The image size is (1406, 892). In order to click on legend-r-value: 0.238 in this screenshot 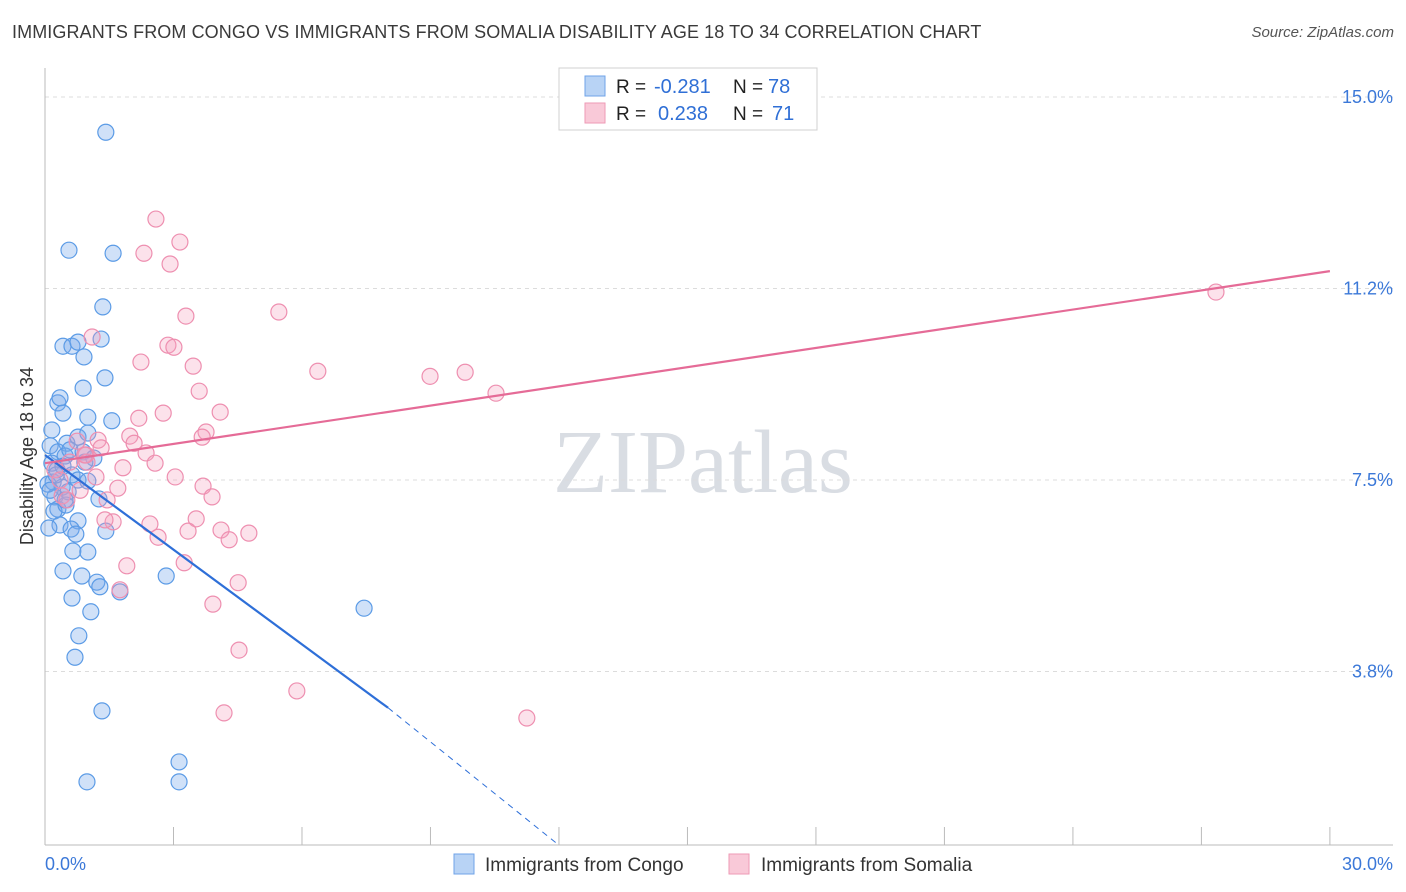, I will do `click(683, 114)`.